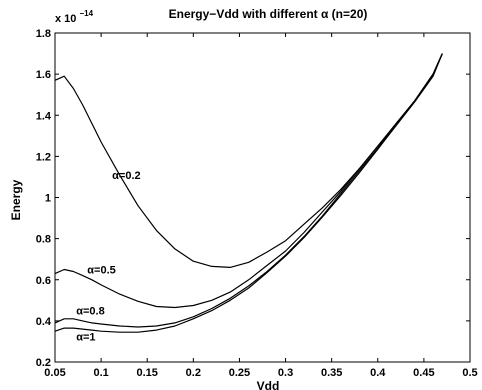 Image resolution: width=482 pixels, height=390 pixels. Describe the element at coordinates (101, 271) in the screenshot. I see `series-annotation-2: α=0.5` at that location.